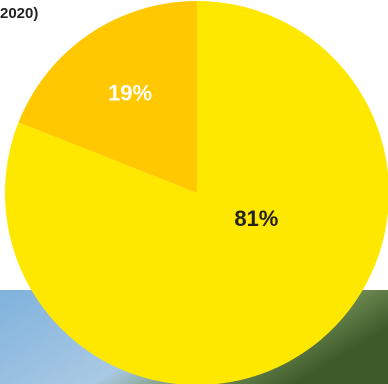 The height and width of the screenshot is (384, 388). I want to click on data-label: 19%, so click(130, 92).